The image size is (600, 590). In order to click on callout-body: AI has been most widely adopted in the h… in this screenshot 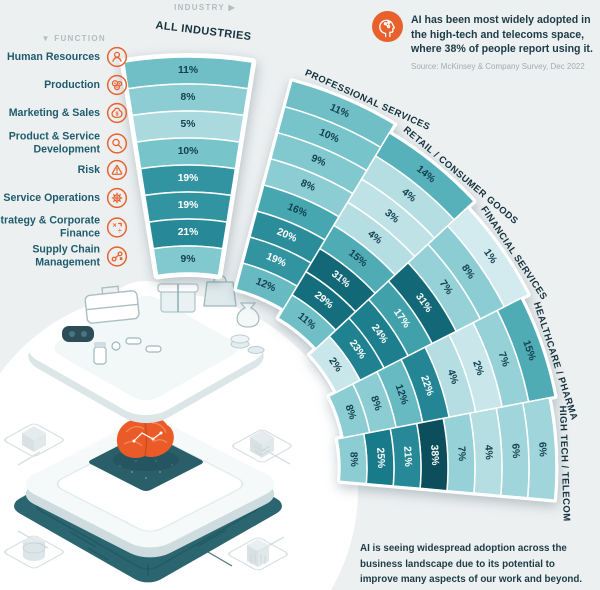, I will do `click(505, 41)`.